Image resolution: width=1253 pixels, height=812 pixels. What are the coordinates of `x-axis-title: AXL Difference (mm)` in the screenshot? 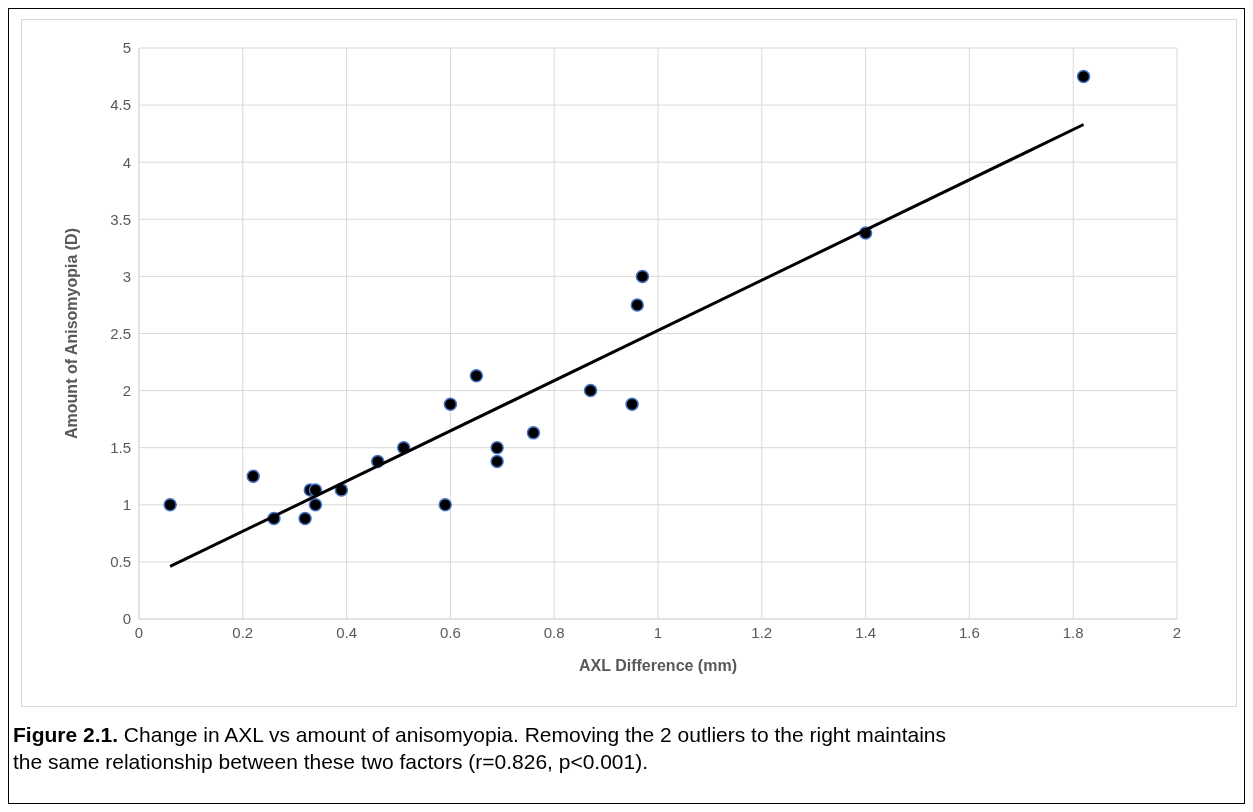 It's located at (658, 665).